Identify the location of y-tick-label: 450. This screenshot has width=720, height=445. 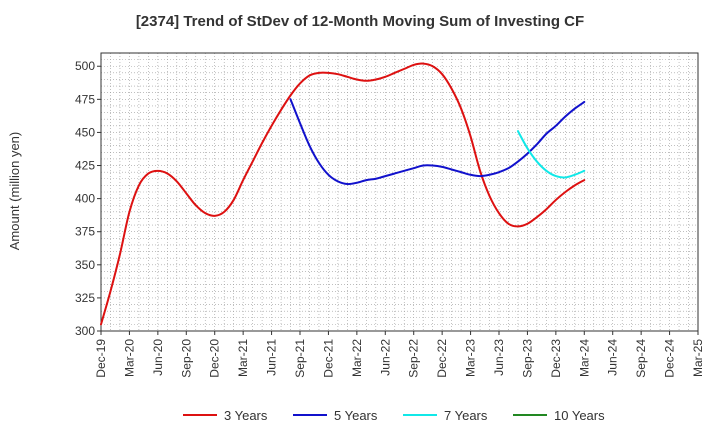
(85, 132).